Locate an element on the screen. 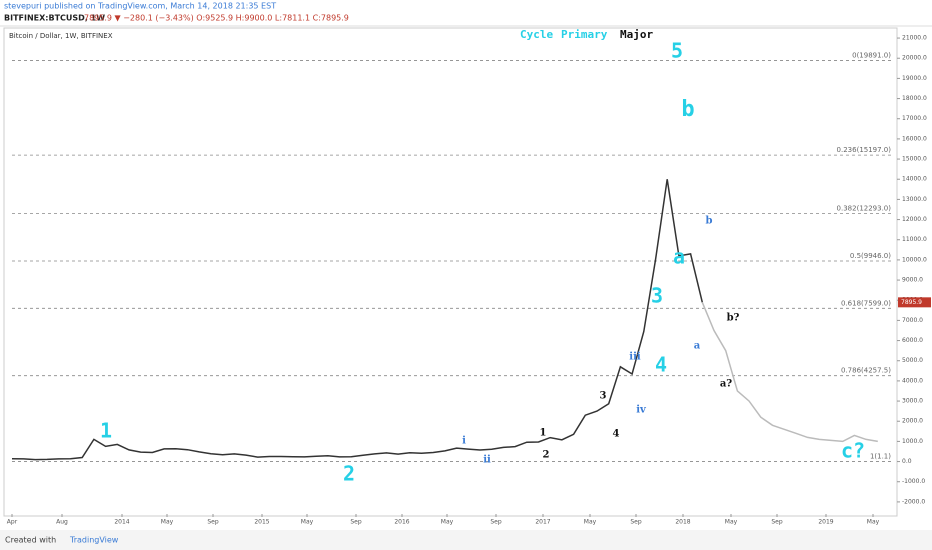 This screenshot has width=932, height=550. y-tick-label: 16000.0 is located at coordinates (914, 138).